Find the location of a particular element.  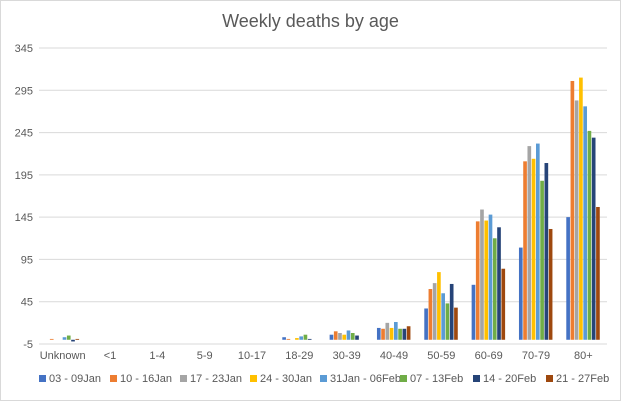

legend-label: 24 - 30Jan is located at coordinates (286, 379).